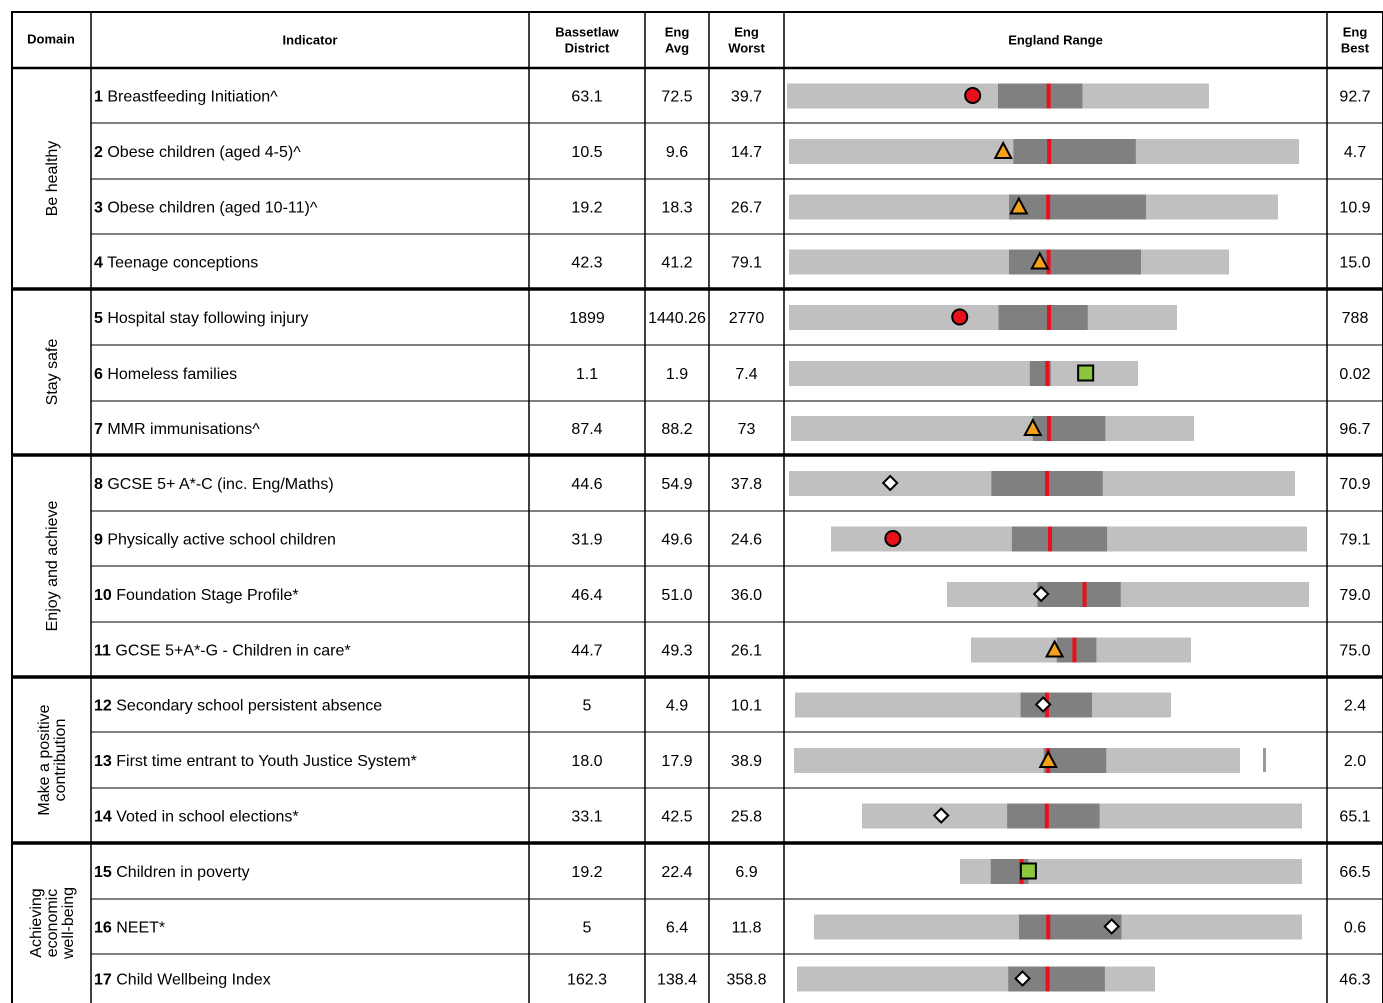 This screenshot has width=1383, height=1003. I want to click on indicator-name: Foundation Stage Profile*, so click(205, 595).